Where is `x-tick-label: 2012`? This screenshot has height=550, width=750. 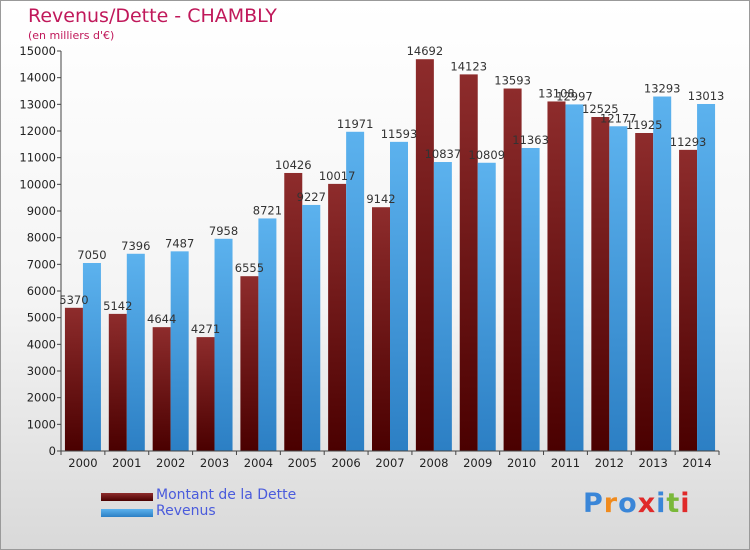
x-tick-label: 2012 is located at coordinates (609, 463).